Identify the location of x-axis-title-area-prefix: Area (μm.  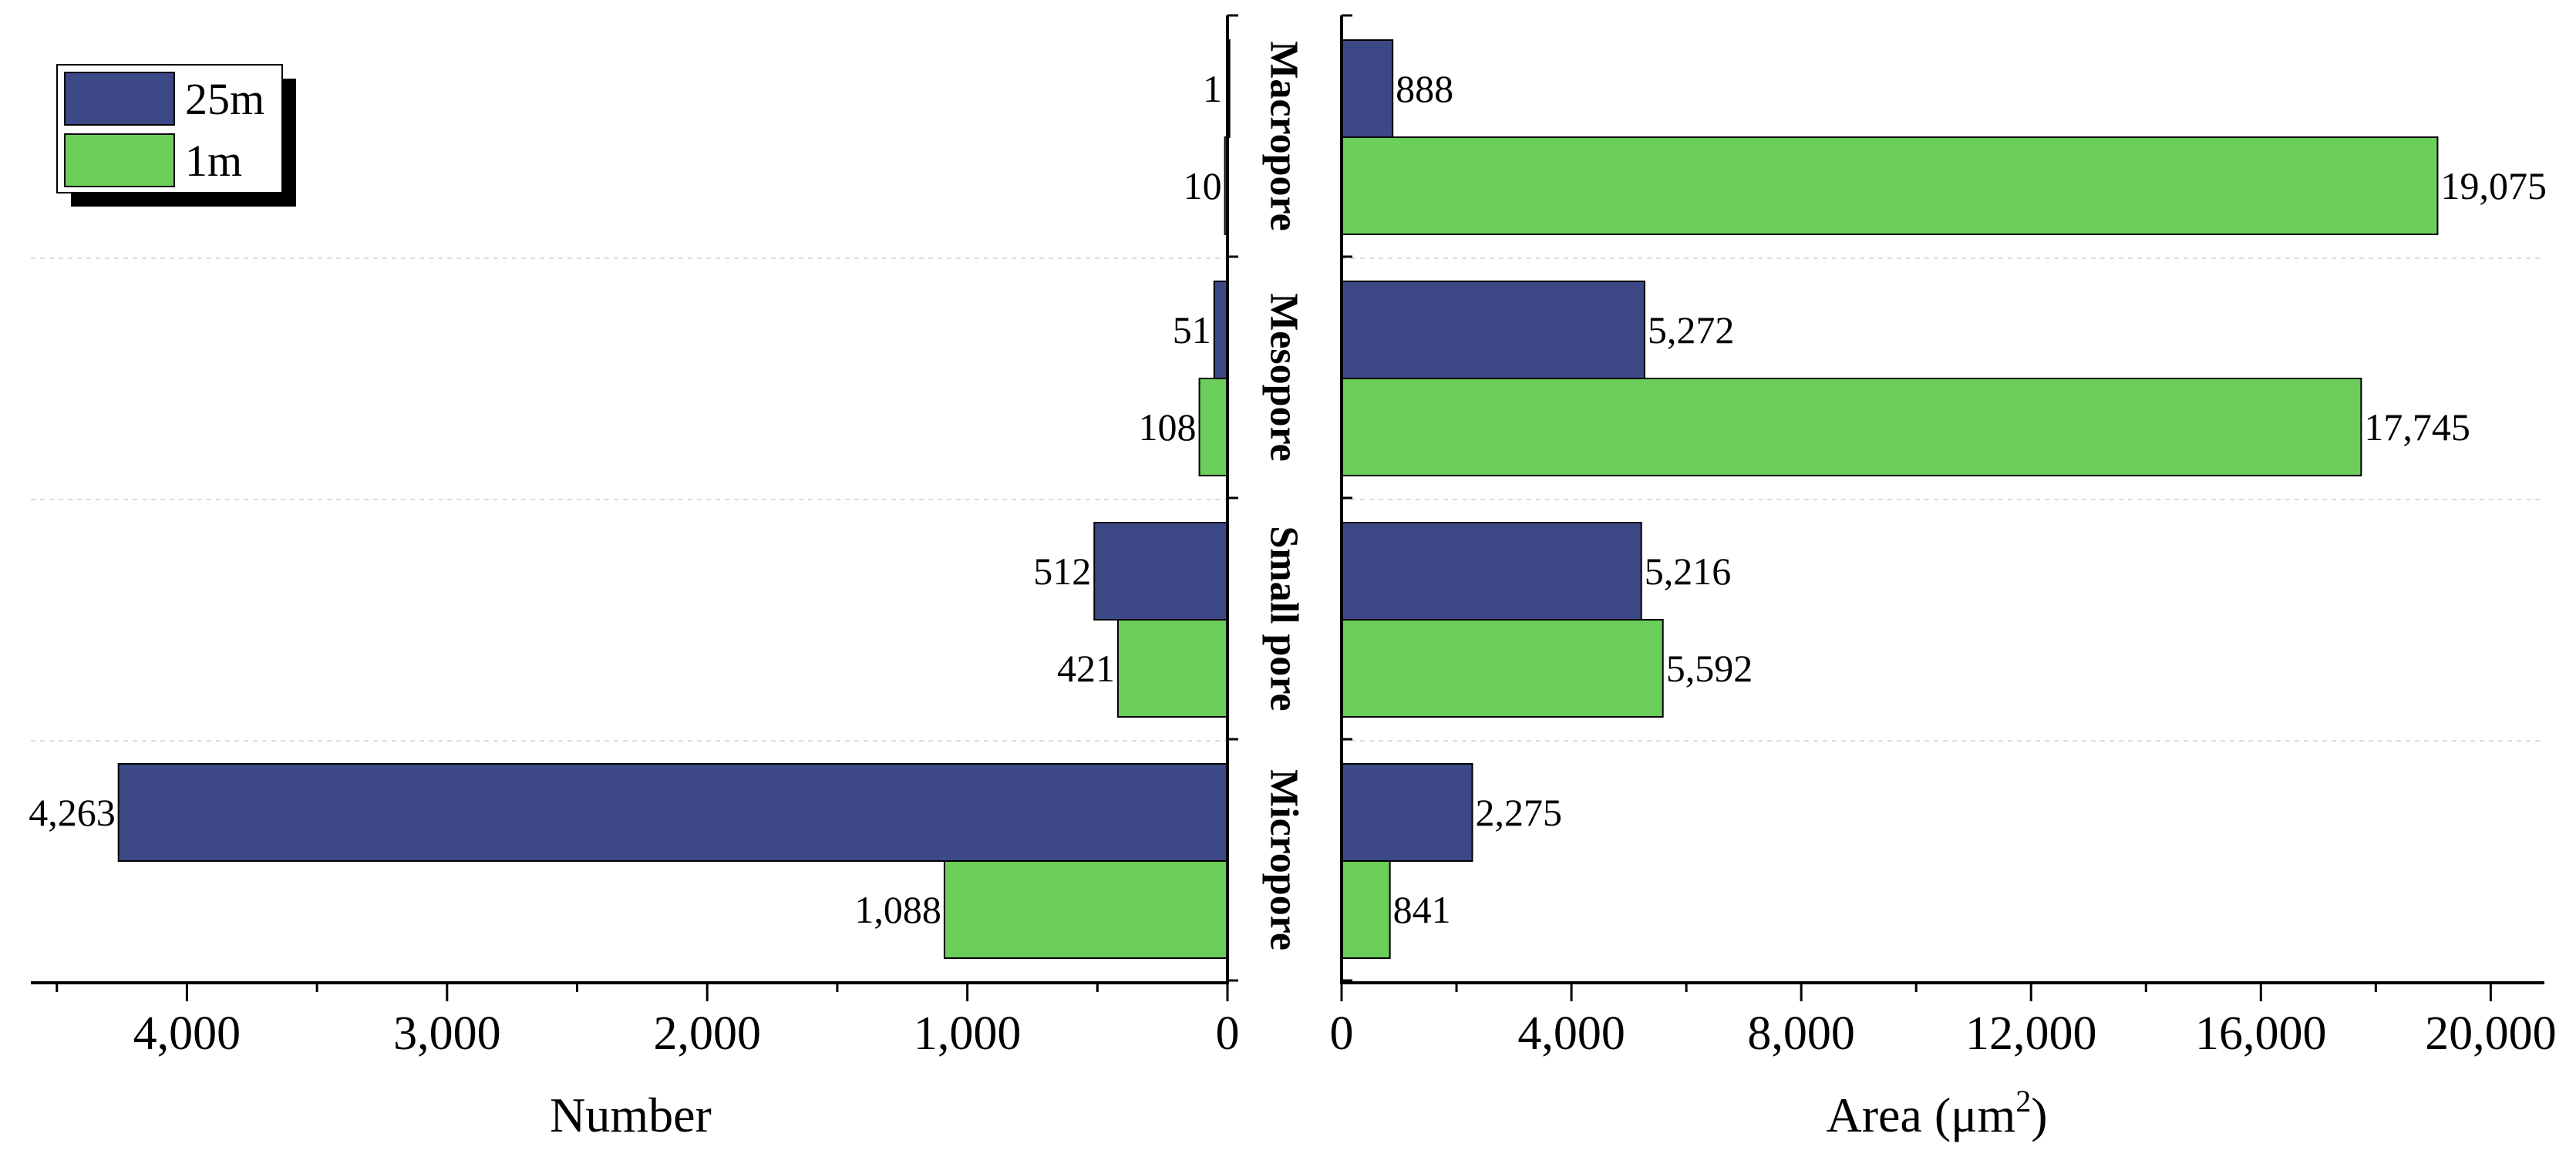
(1921, 1115).